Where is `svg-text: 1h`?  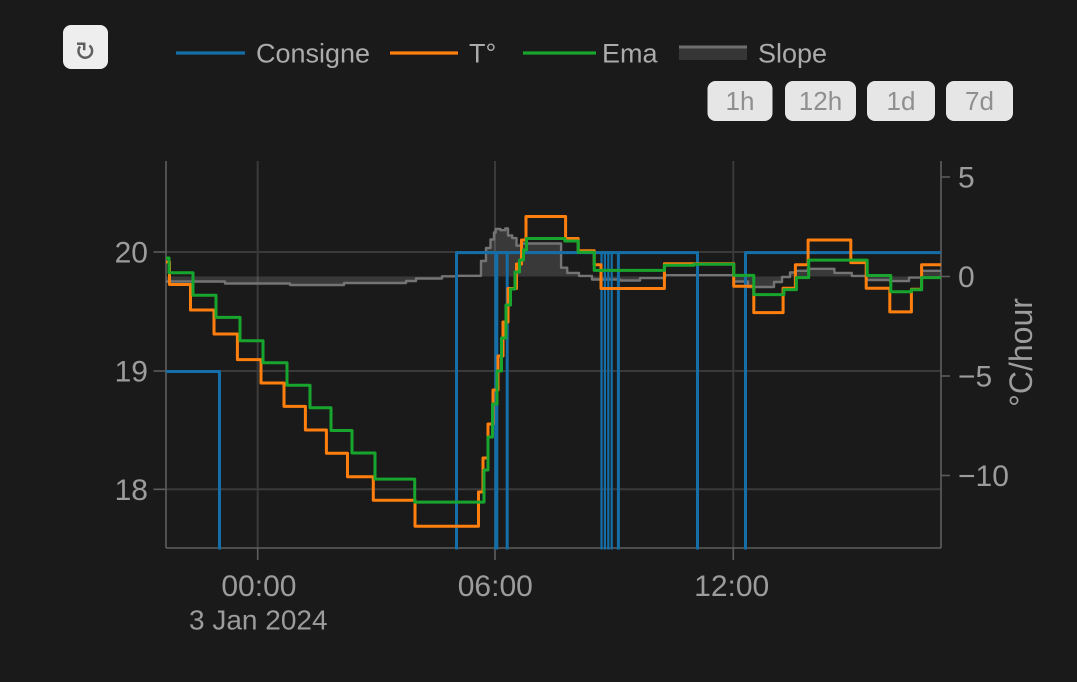 svg-text: 1h is located at coordinates (740, 101).